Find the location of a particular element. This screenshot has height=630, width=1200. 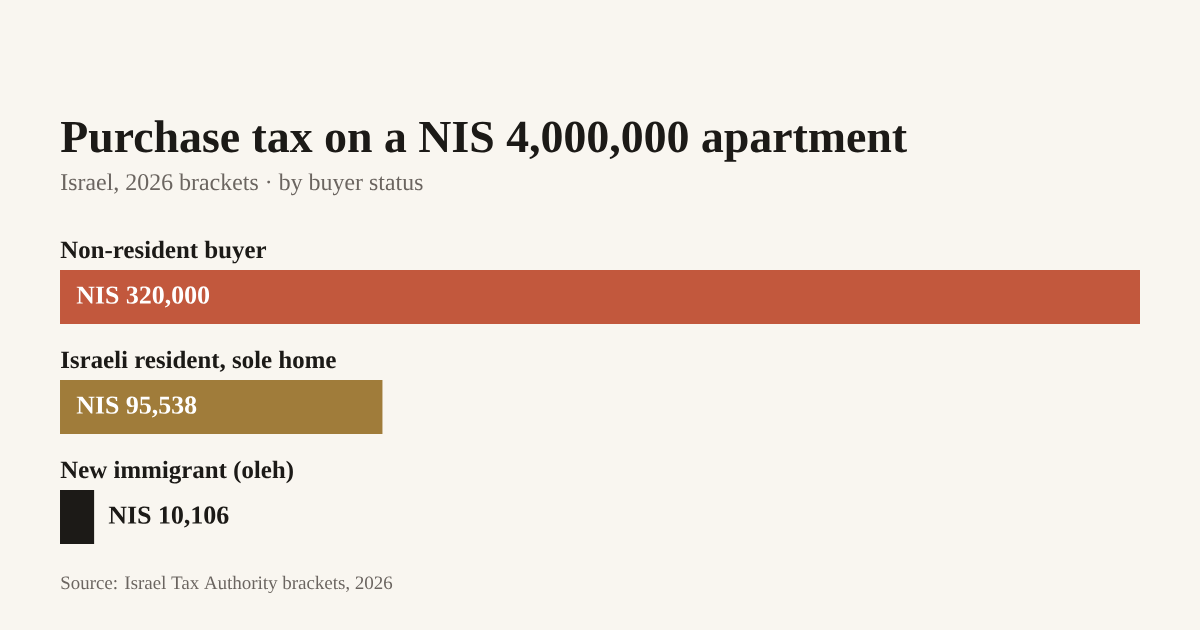

chart-title: Purchase tax on a NIS 4,000,000 apartment is located at coordinates (483, 141).